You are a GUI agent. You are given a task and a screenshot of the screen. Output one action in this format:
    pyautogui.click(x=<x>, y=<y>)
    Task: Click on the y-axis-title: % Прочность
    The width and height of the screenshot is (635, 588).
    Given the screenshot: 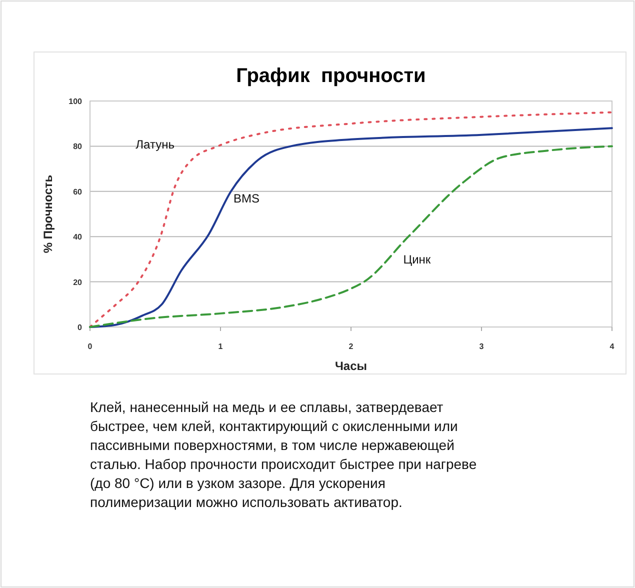 What is the action you would take?
    pyautogui.click(x=48, y=214)
    